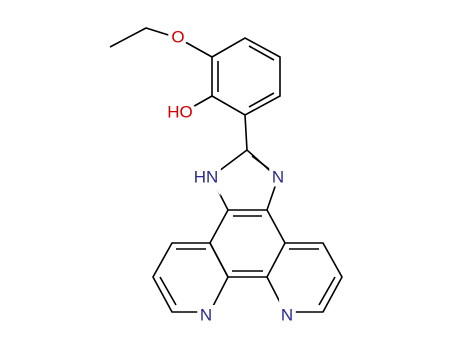  I want to click on atom-label: HO, so click(180, 111).